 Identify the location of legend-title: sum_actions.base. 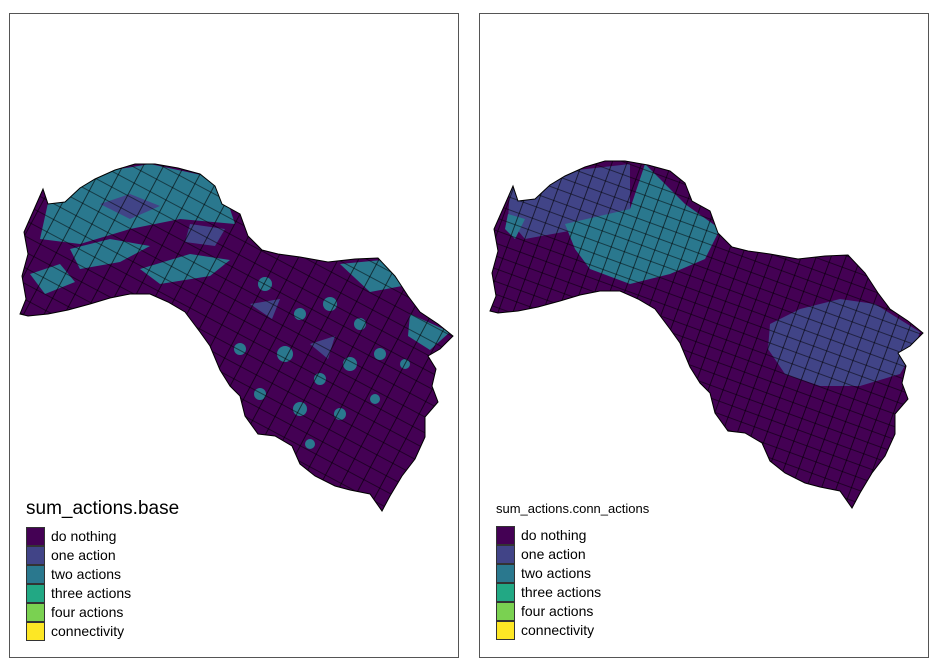
(103, 508).